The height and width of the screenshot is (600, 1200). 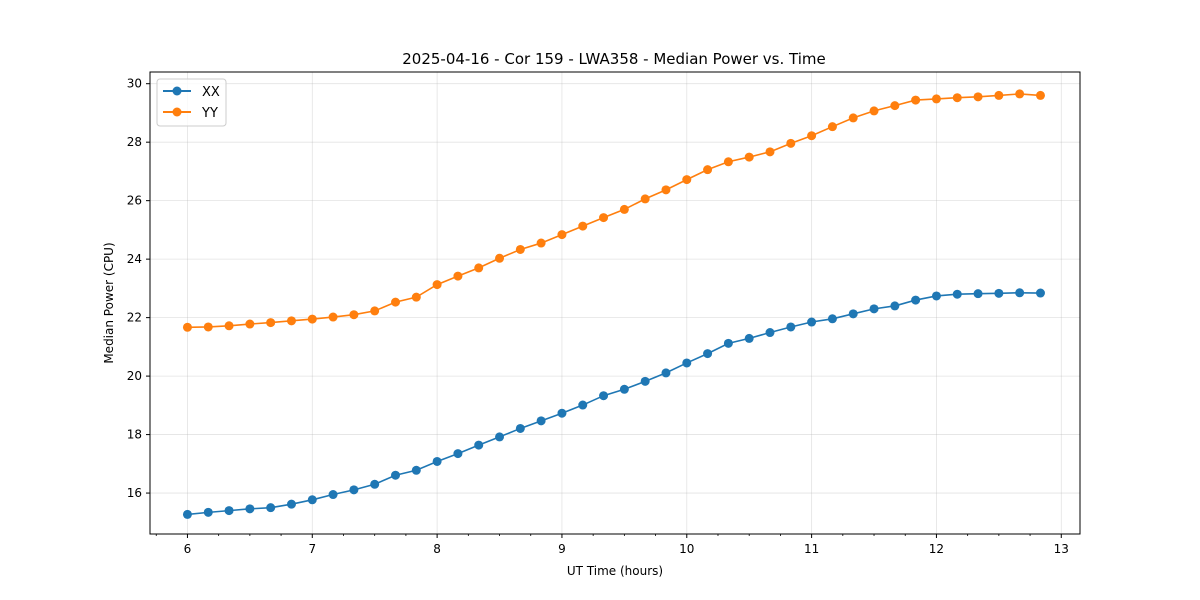 I want to click on y-tick-label: 20, so click(x=134, y=376).